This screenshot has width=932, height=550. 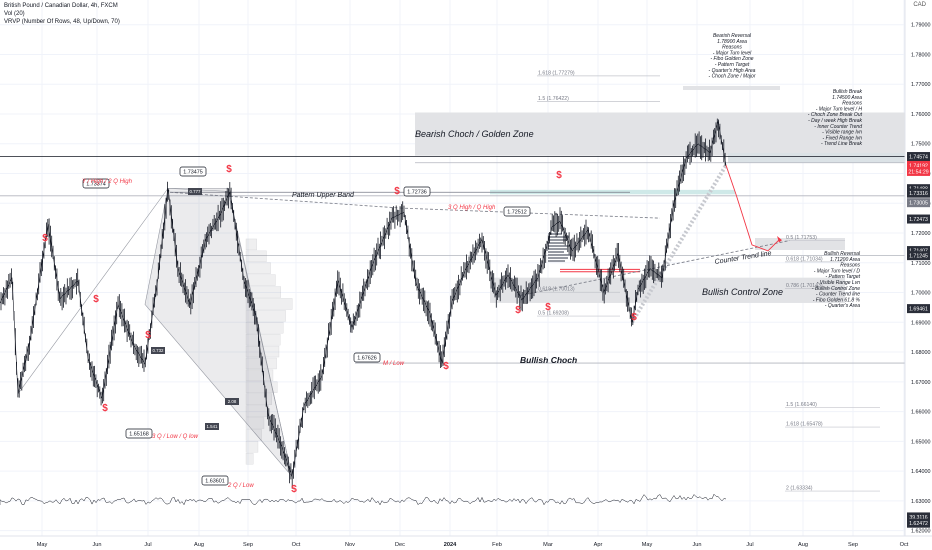 What do you see at coordinates (679, 244) in the screenshot?
I see `rising-channel` at bounding box center [679, 244].